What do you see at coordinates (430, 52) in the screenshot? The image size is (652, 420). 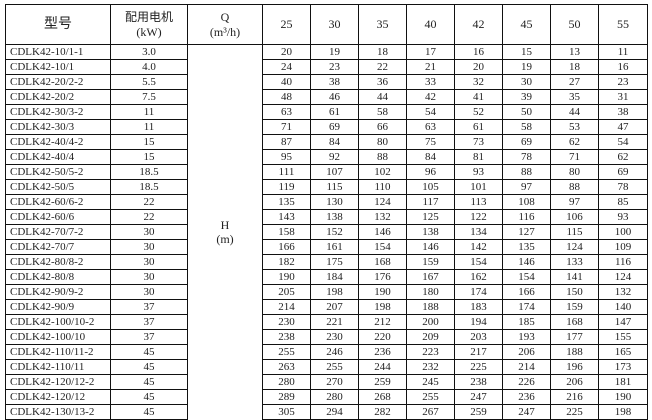 I see `head-value-cell: 17` at bounding box center [430, 52].